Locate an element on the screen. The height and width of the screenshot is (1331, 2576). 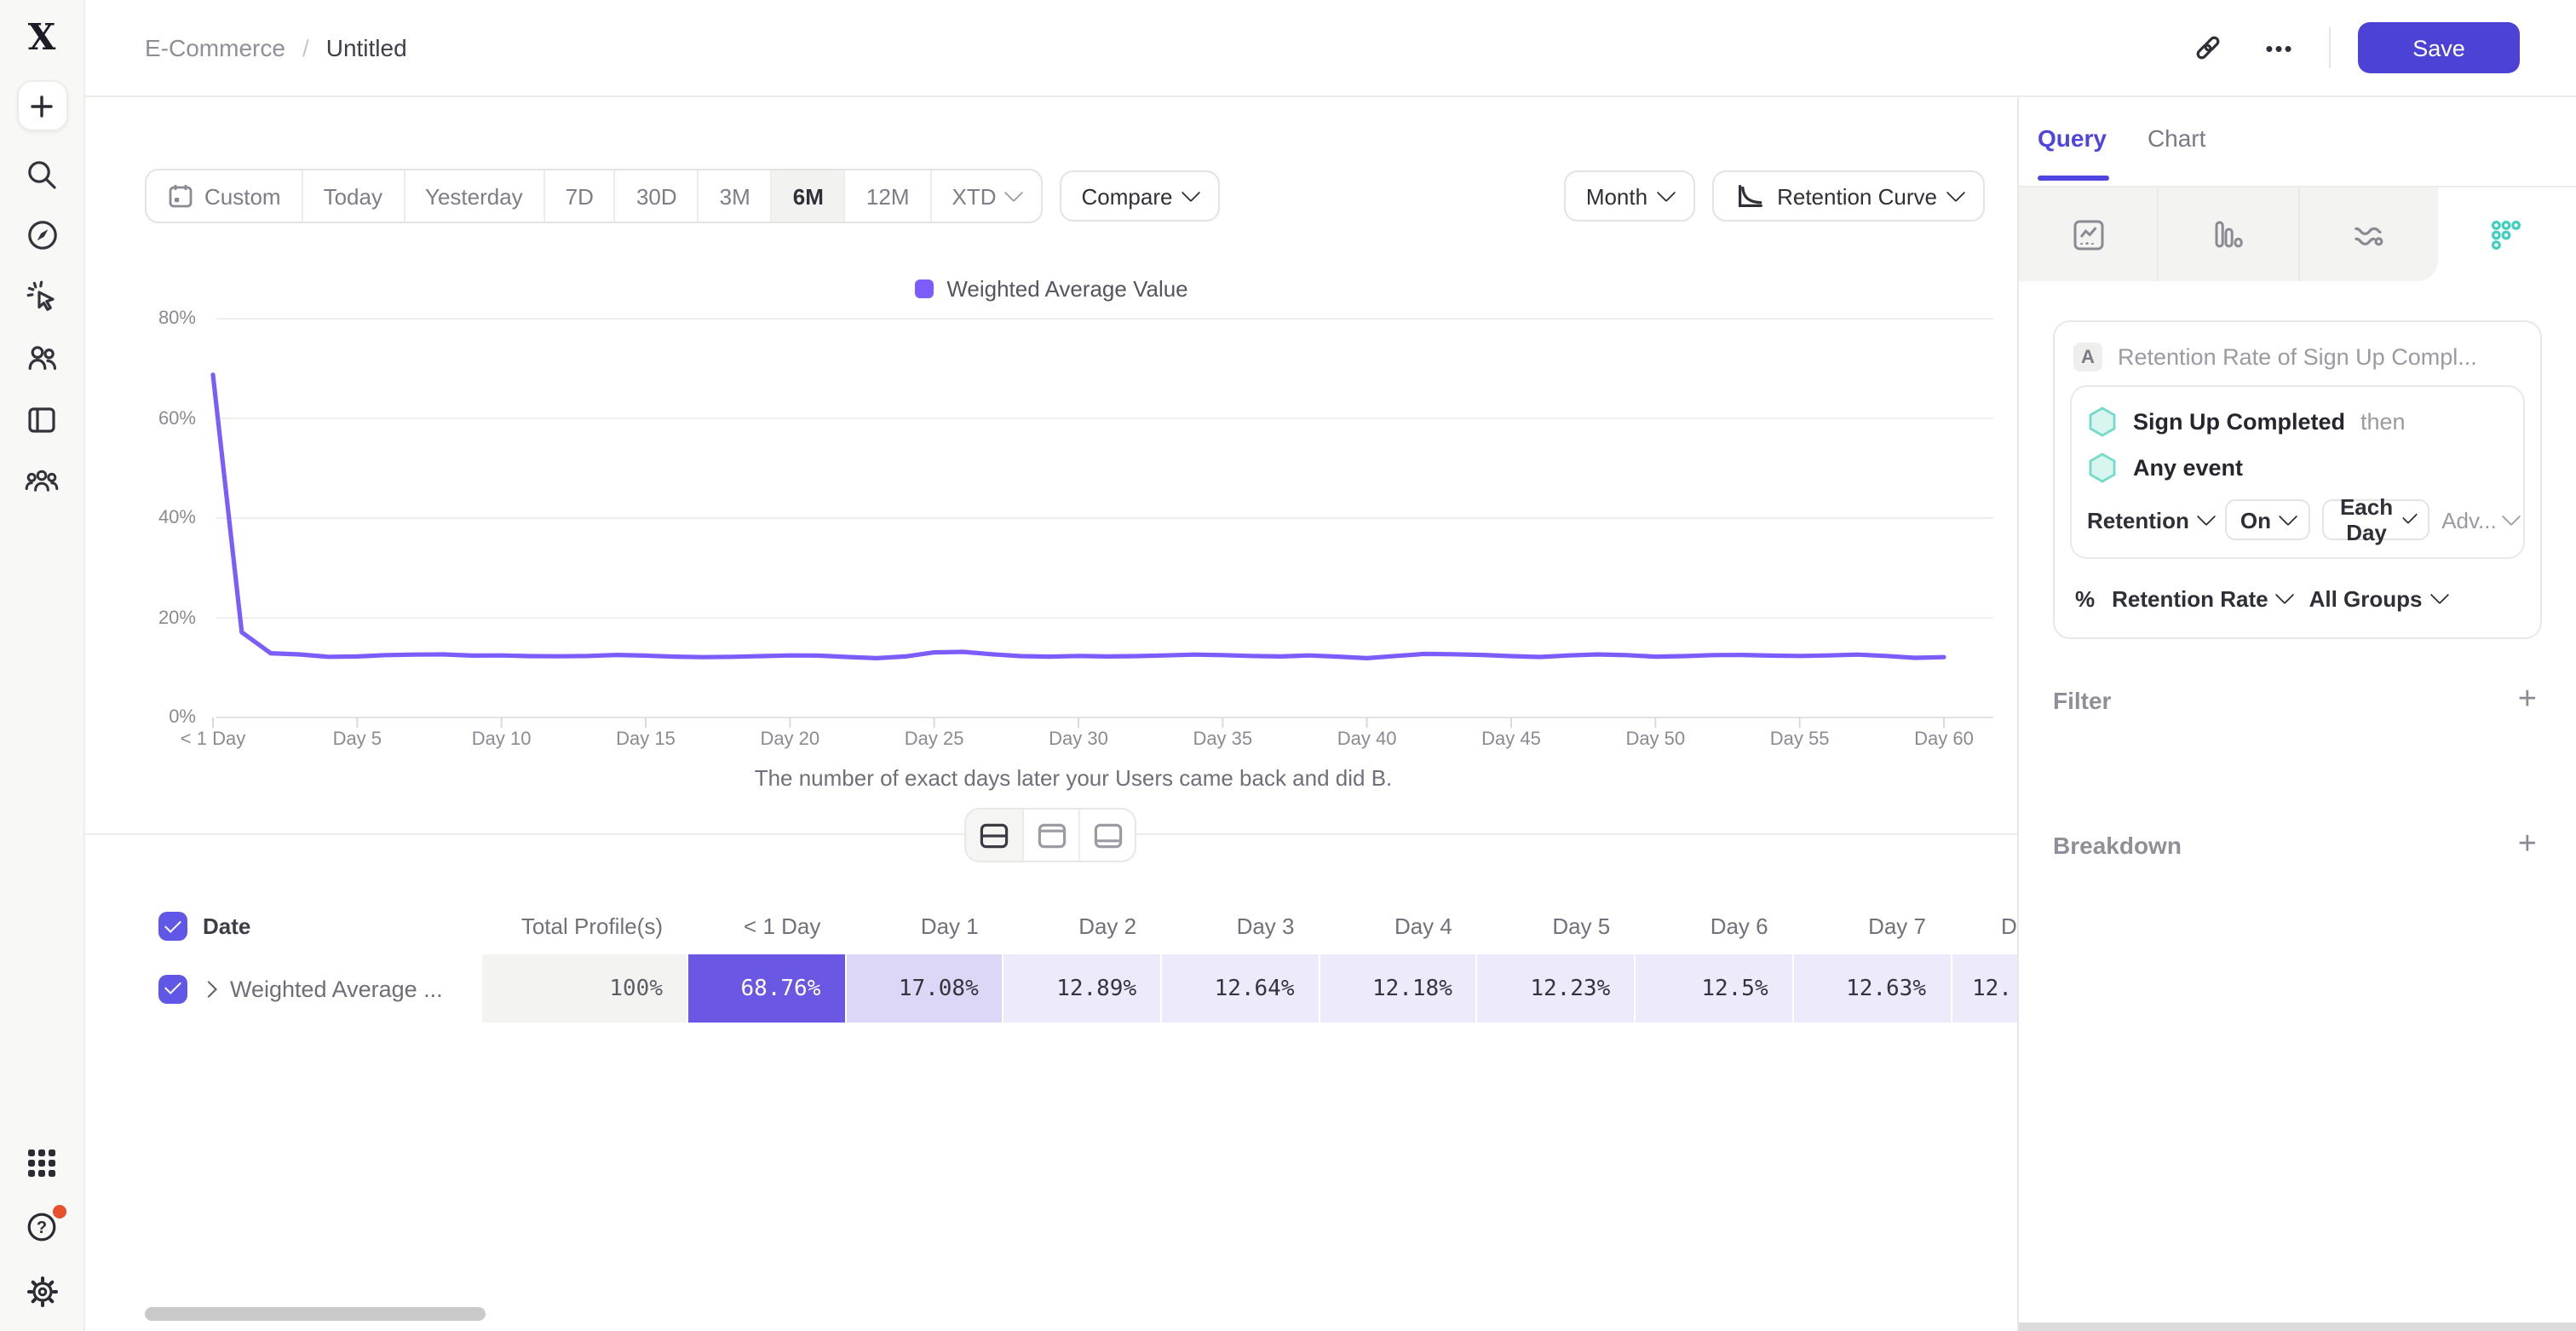
range-yesterday: Yesterday is located at coordinates (473, 196).